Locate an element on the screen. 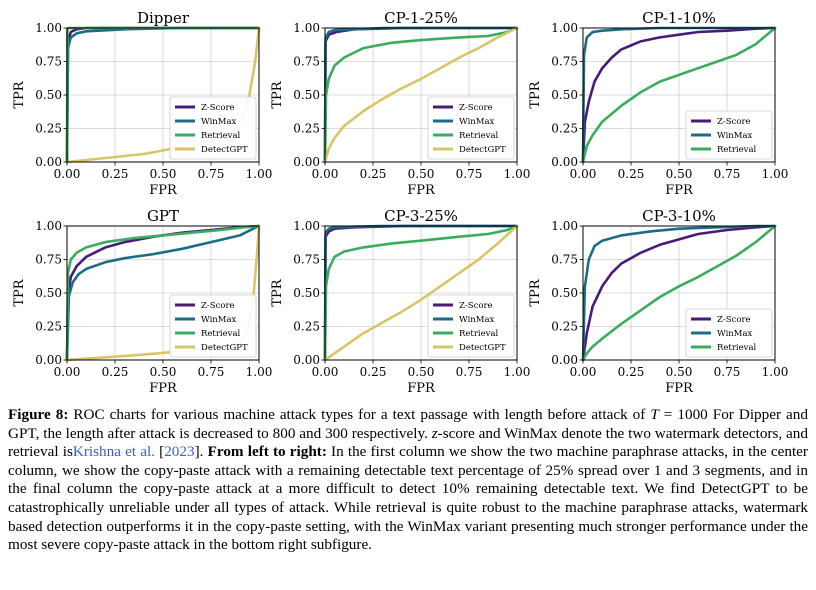 Image resolution: width=816 pixels, height=590 pixels. citation-year-link: 2023 is located at coordinates (179, 452).